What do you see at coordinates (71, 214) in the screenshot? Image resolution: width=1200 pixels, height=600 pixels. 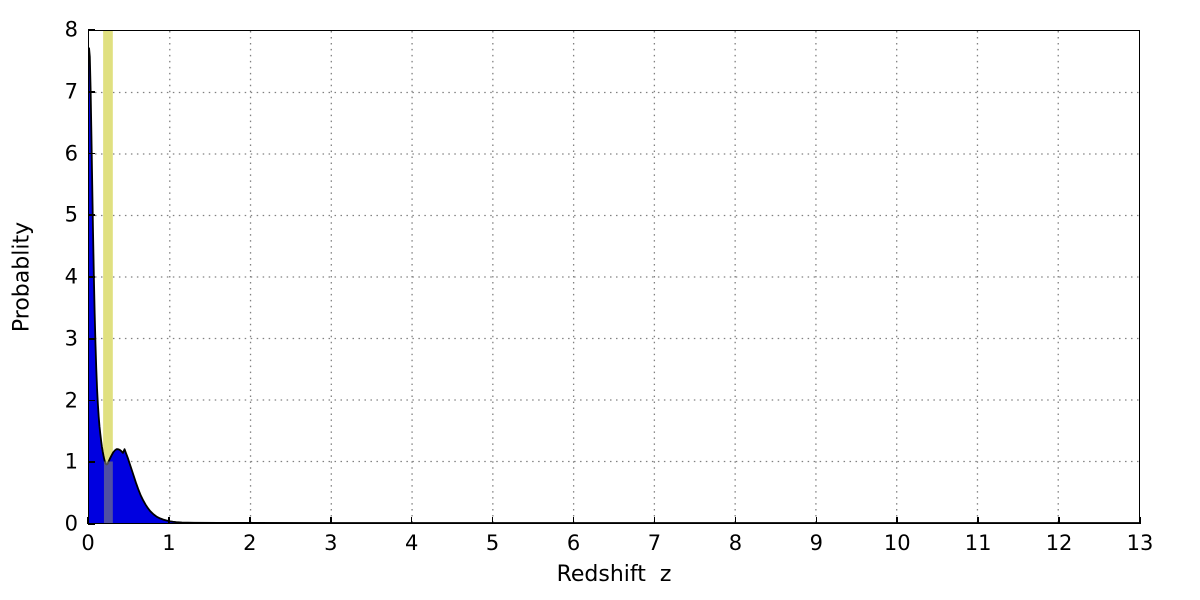 I see `y-tick-label: 5` at bounding box center [71, 214].